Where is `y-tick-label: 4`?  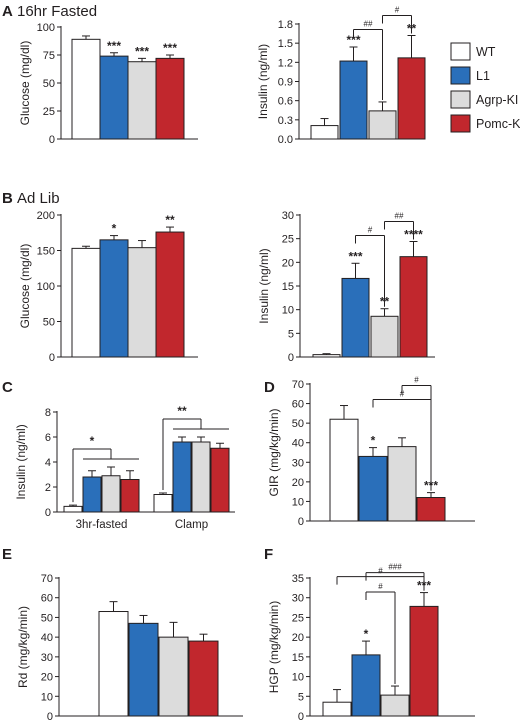
y-tick-label: 4 is located at coordinates (48, 463).